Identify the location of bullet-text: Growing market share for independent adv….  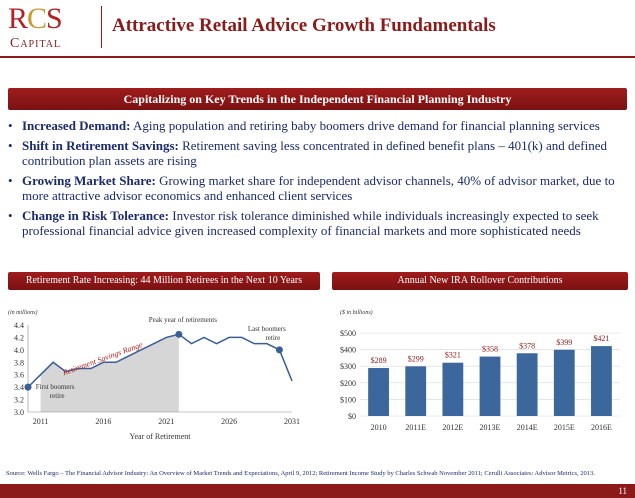
(318, 188).